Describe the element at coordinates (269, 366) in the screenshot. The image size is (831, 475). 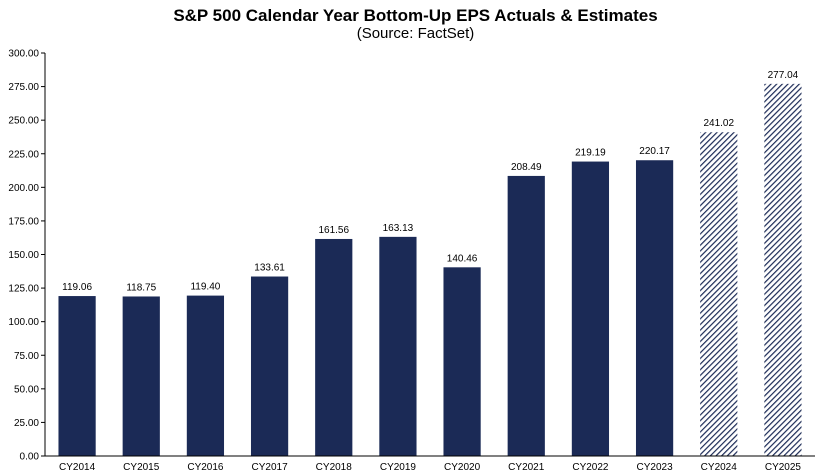
I see `bar-actual-cy2017` at that location.